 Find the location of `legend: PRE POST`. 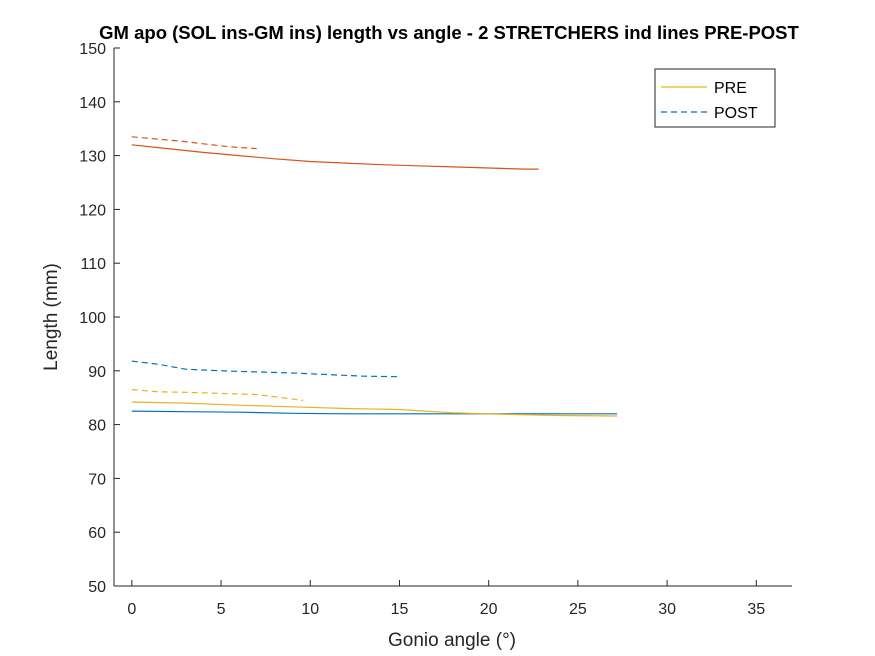

legend: PRE POST is located at coordinates (715, 98).